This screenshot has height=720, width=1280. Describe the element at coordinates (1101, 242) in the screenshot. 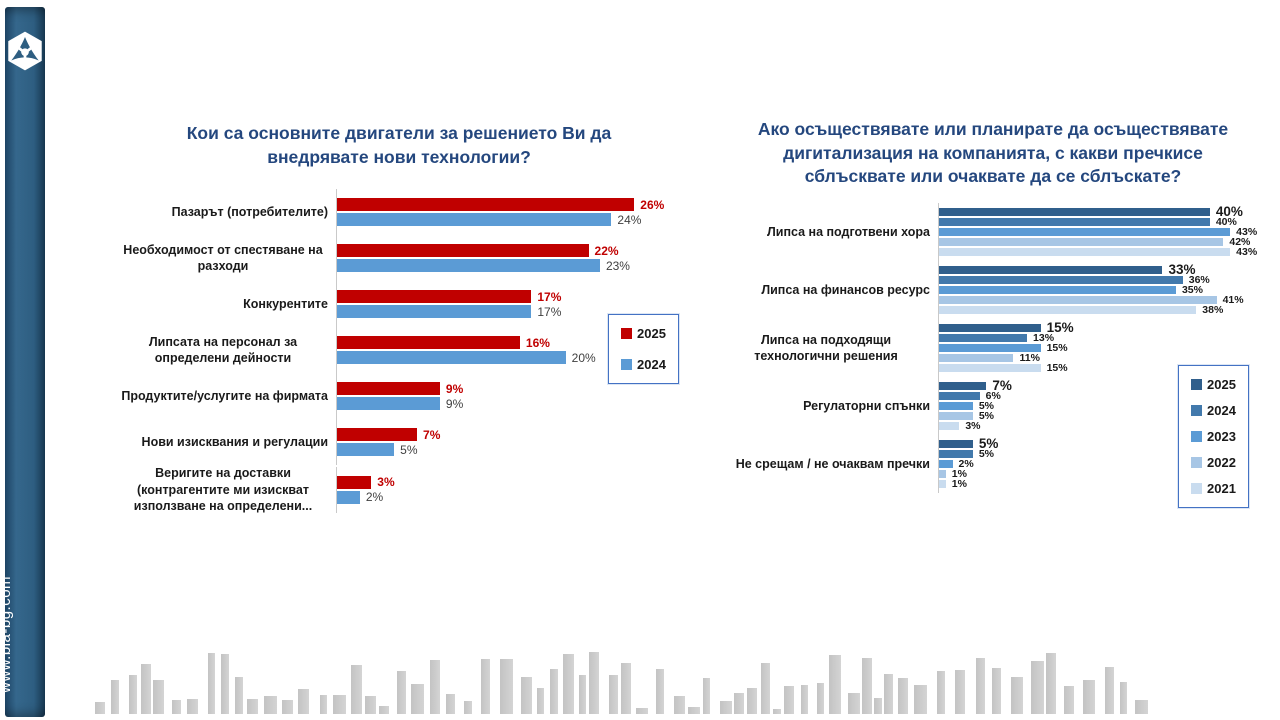

I see `bar-line-2022: 42%` at that location.